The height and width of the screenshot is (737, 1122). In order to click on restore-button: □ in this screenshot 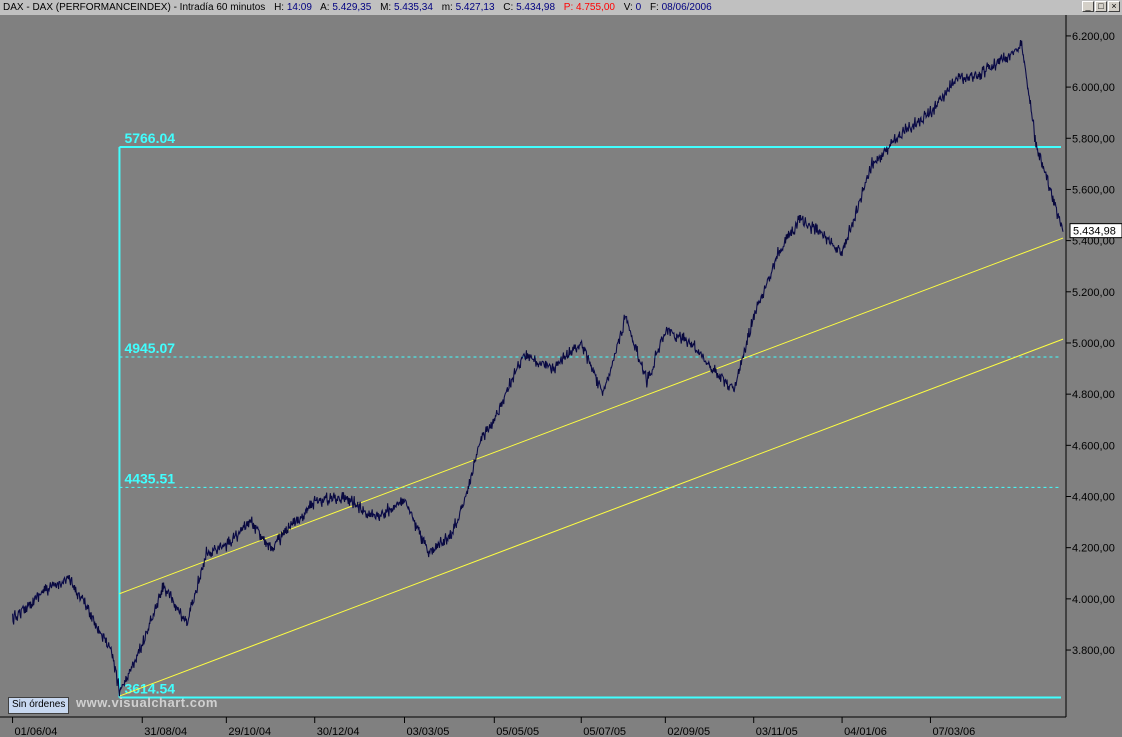, I will do `click(1101, 6)`.